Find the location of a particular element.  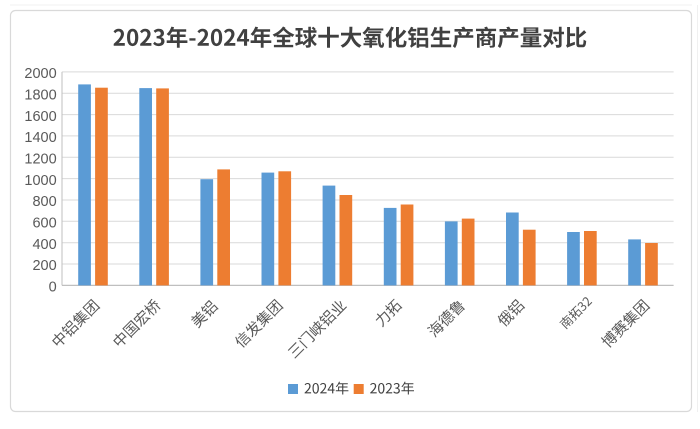

svg-text: 0 is located at coordinates (53, 288).